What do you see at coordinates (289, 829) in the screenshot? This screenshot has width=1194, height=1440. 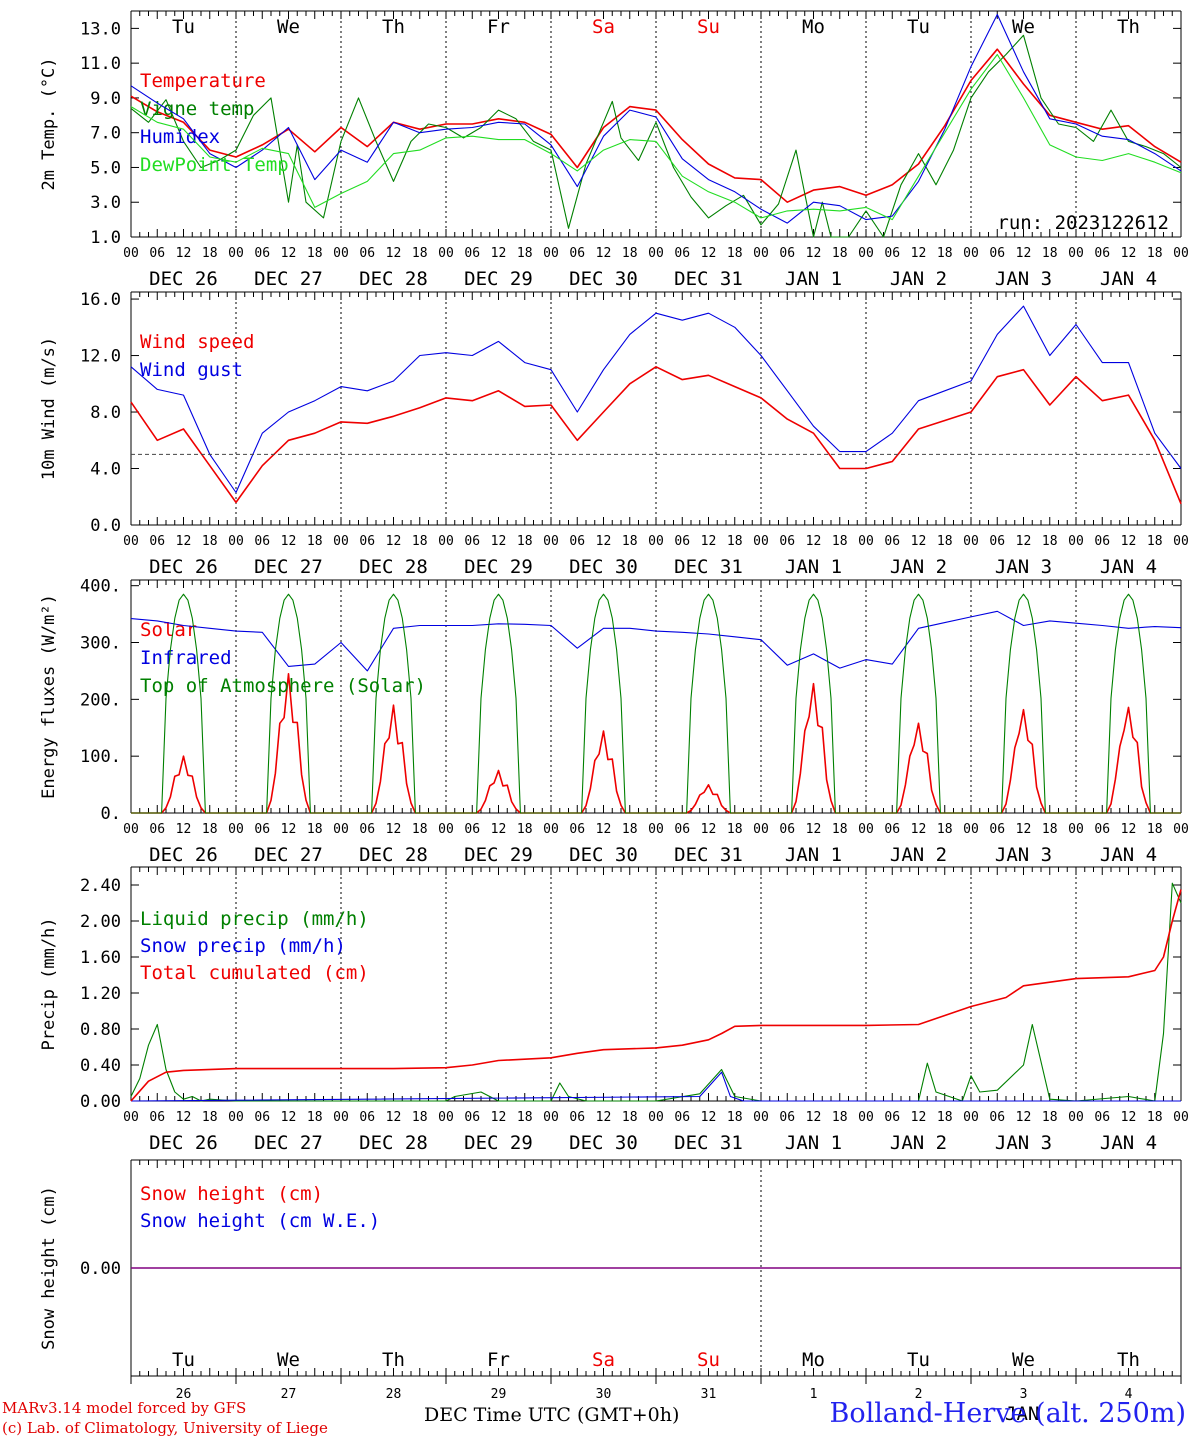 I see `panel-2-hour-label: 12` at bounding box center [289, 829].